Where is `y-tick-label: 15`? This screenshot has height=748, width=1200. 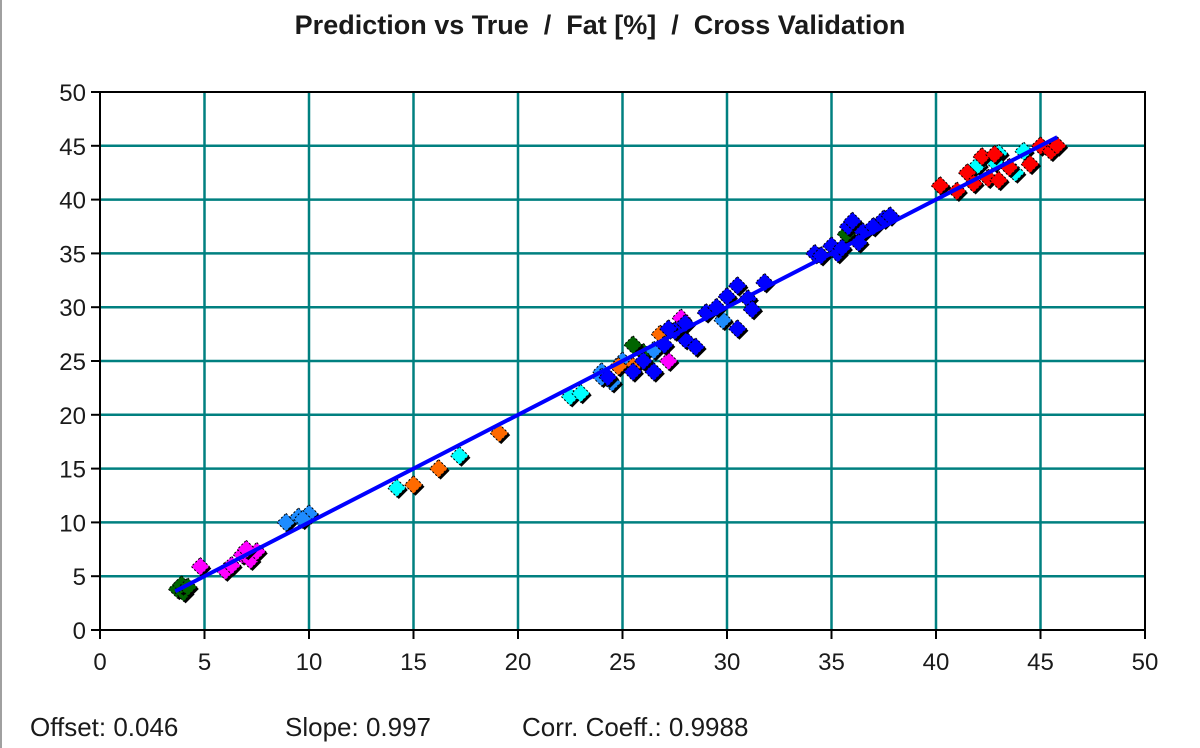
y-tick-label: 15 is located at coordinates (72, 470).